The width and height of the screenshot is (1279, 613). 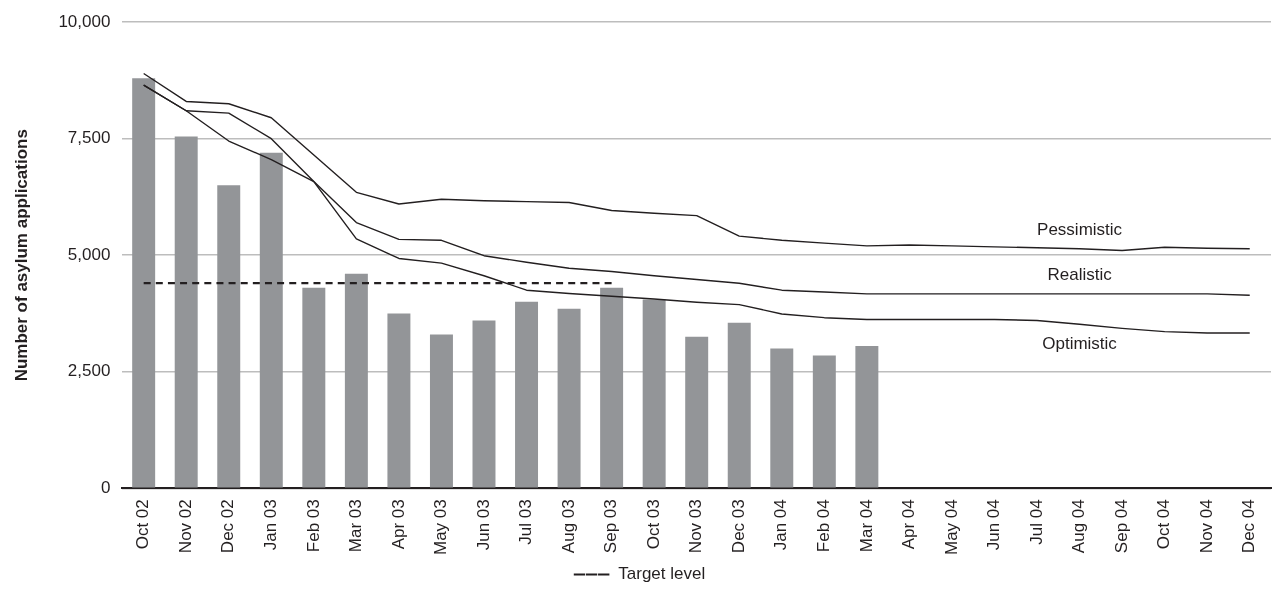 What do you see at coordinates (662, 574) in the screenshot?
I see `legend-label: Target level` at bounding box center [662, 574].